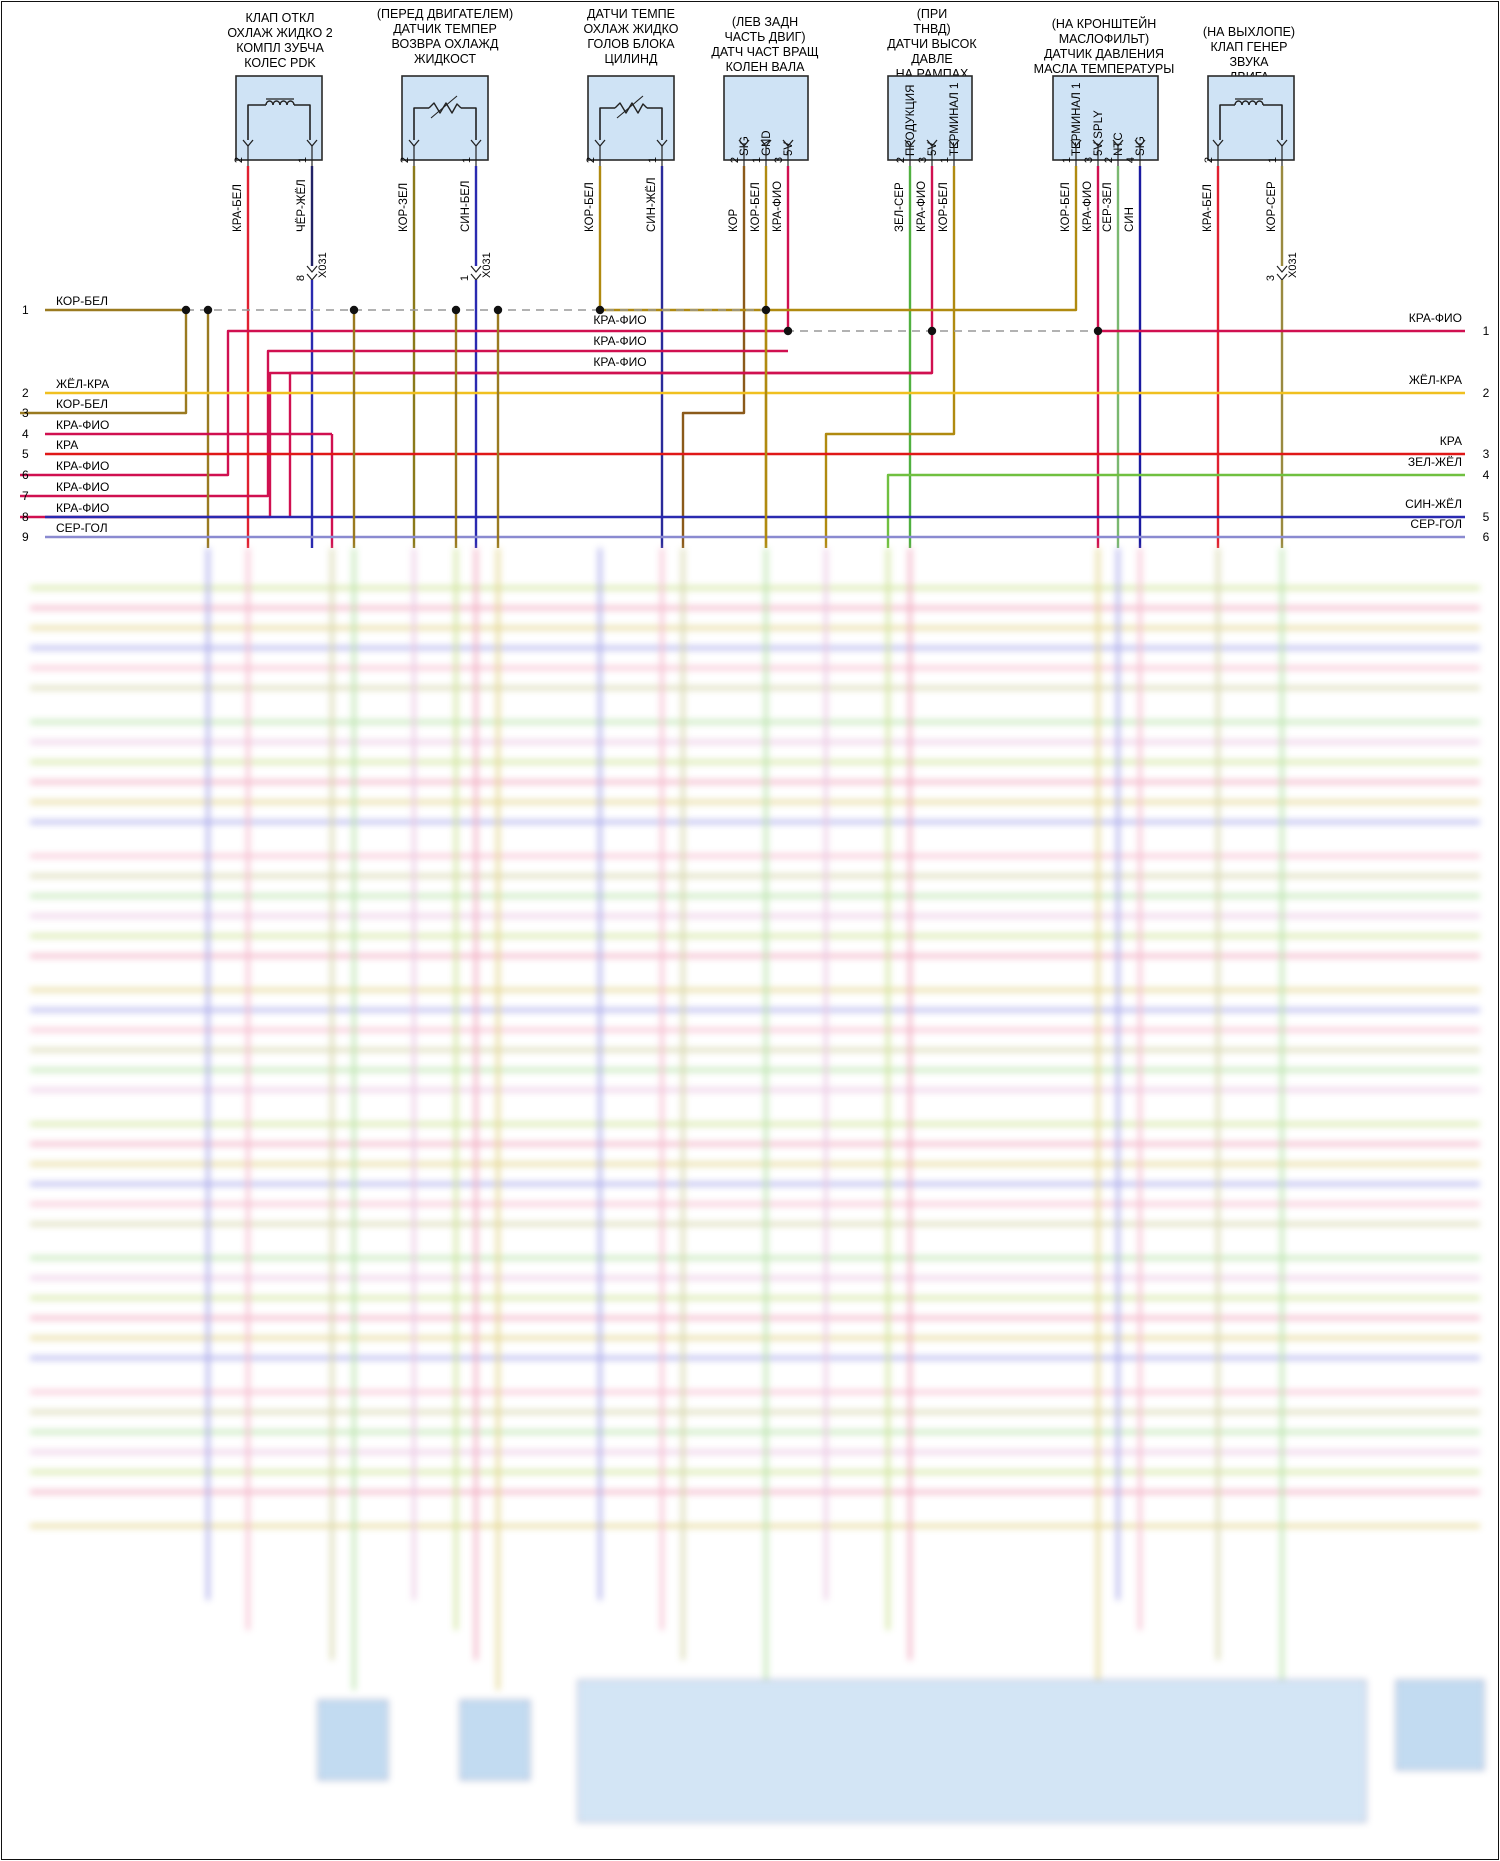 The height and width of the screenshot is (1861, 1500). Describe the element at coordinates (900, 207) in the screenshot. I see `wire-color-label: ЗЕЛ-СЕР` at that location.